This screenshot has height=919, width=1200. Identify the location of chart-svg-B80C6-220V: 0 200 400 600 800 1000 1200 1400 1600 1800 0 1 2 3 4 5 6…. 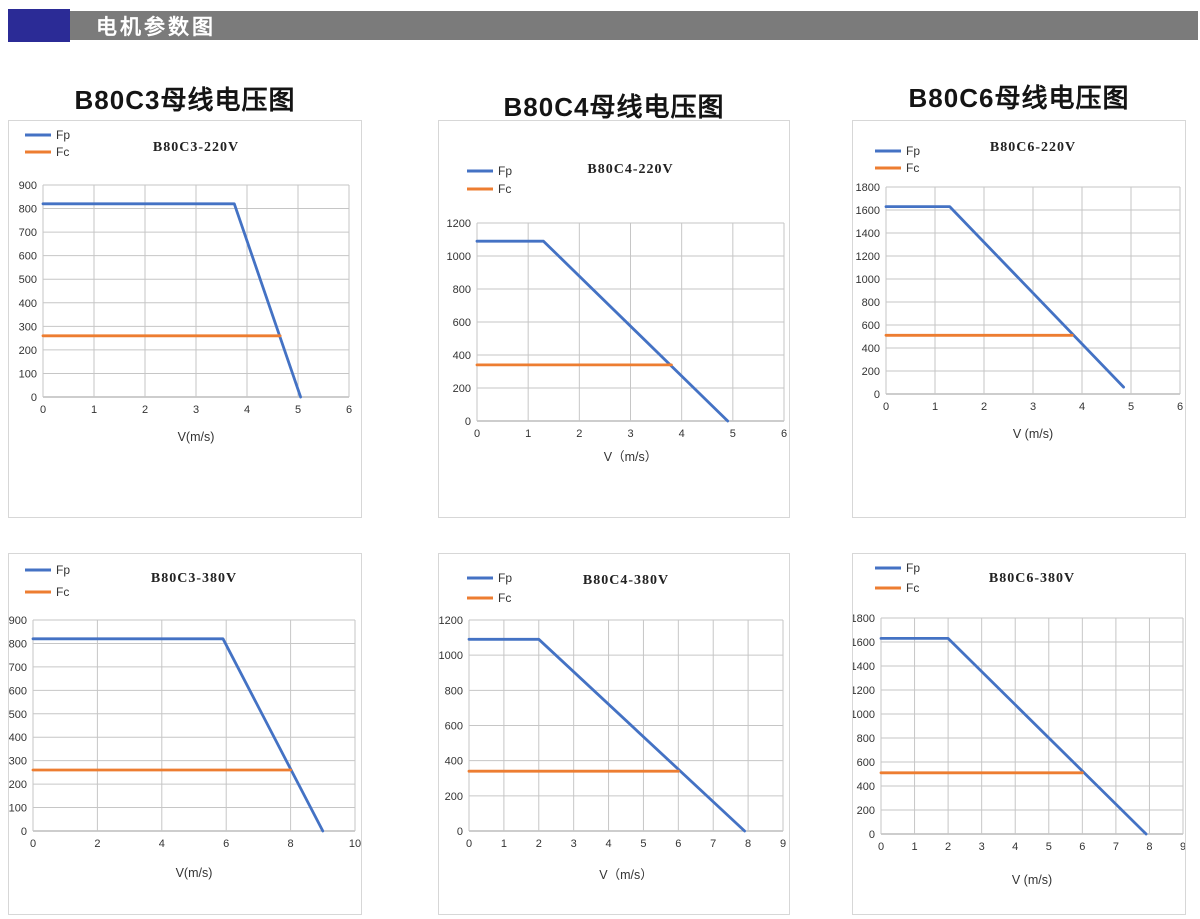
(1020, 290).